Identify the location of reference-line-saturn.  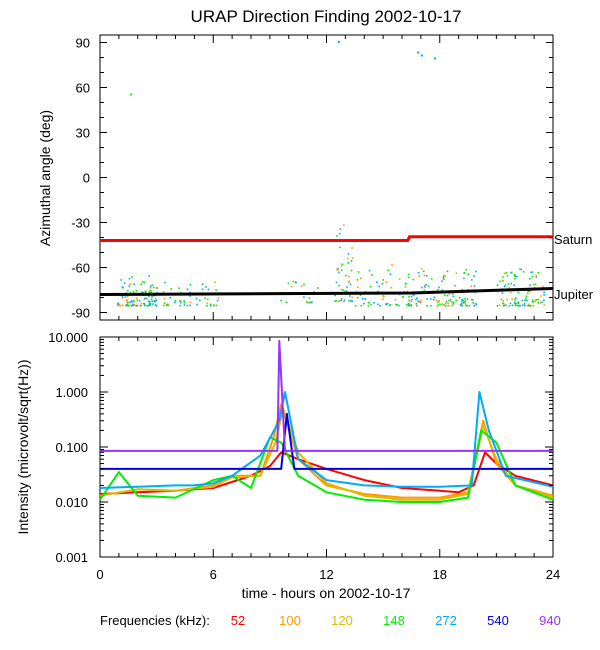
(326, 238).